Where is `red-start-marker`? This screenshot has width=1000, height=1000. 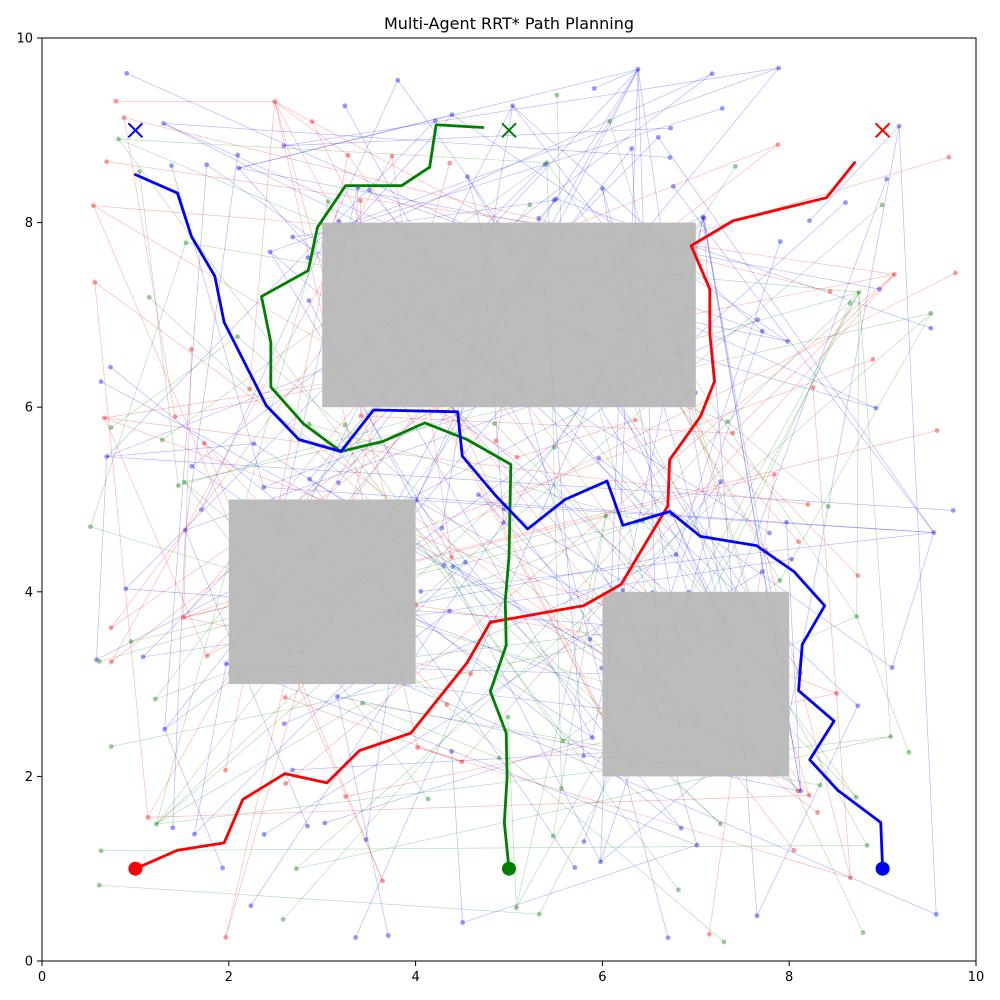
red-start-marker is located at coordinates (135, 868).